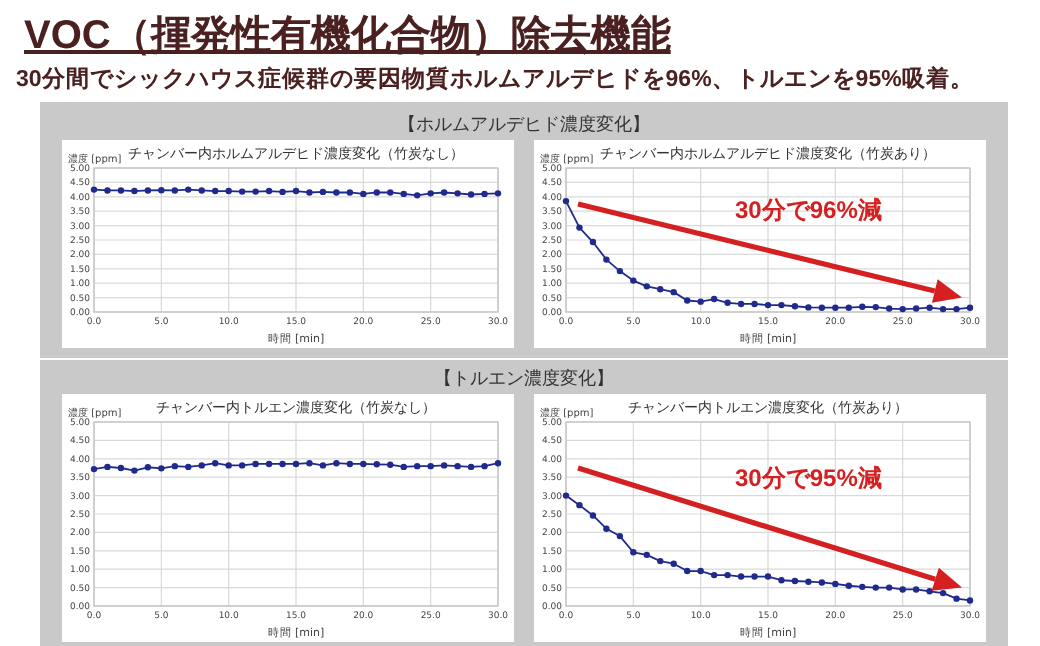 This screenshot has height=646, width=1040. What do you see at coordinates (495, 78) in the screenshot?
I see `text: 30分間でシックハウス症候群の要因物質ホルムアルデヒドを96%、トルエンを95%吸着。` at bounding box center [495, 78].